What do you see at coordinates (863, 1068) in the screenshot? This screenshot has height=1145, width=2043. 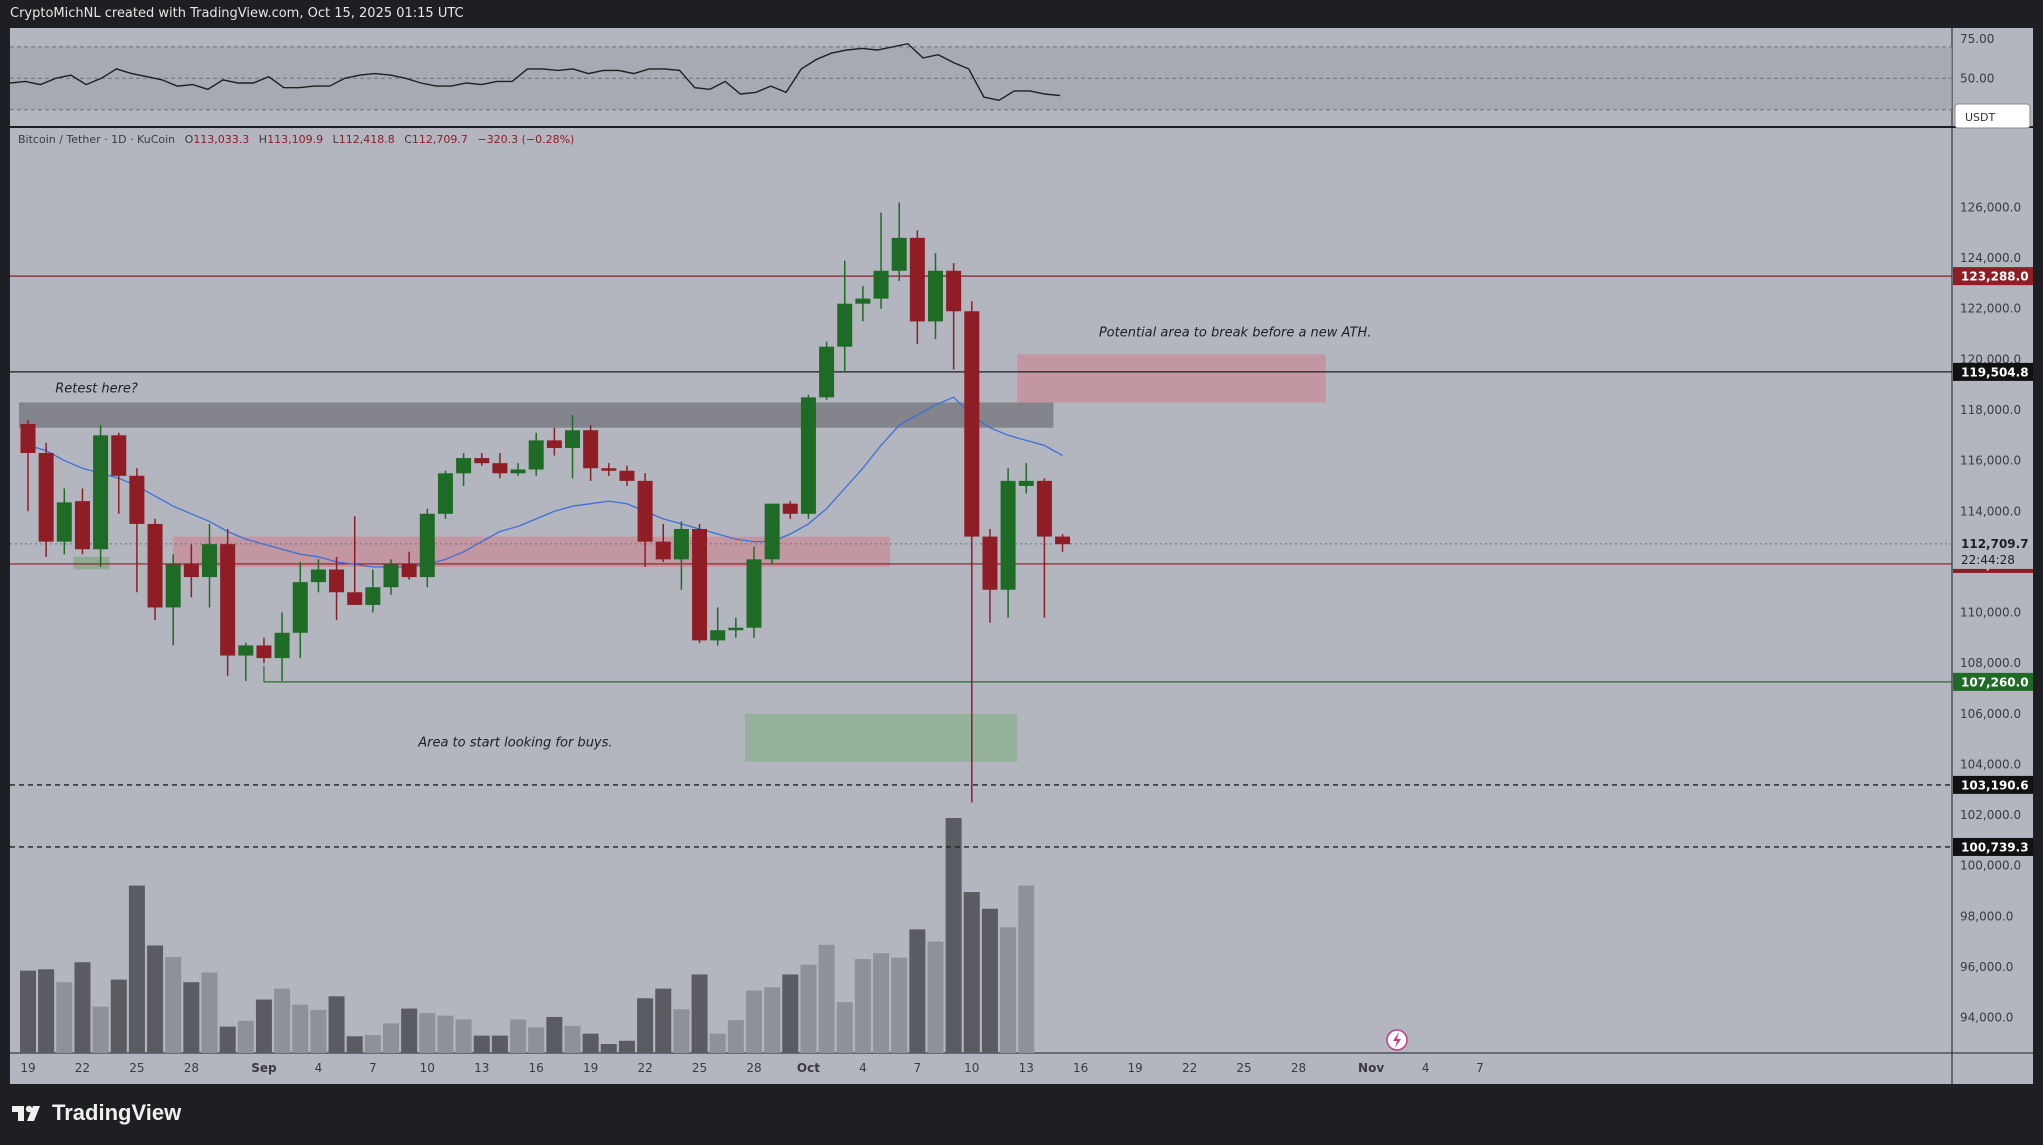 I see `time-tick-label: 4` at bounding box center [863, 1068].